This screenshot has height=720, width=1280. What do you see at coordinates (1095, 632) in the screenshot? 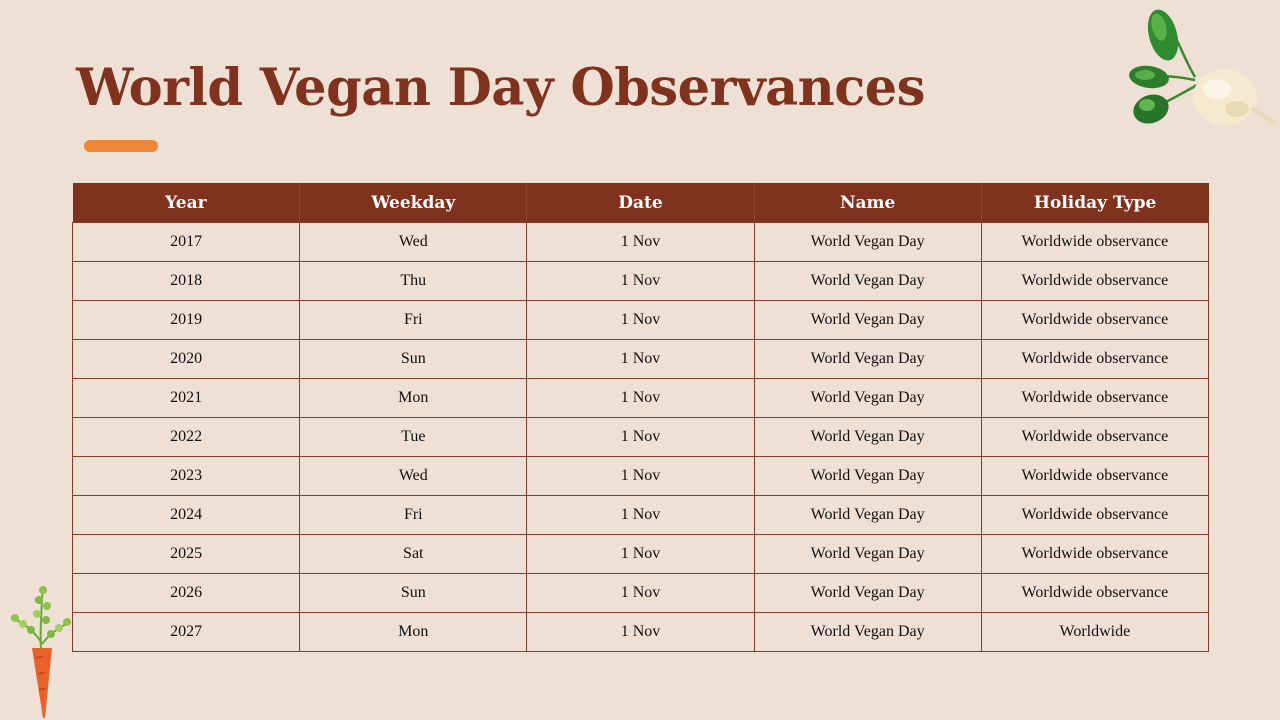
I see `holiday-type-cell: Worldwide` at bounding box center [1095, 632].